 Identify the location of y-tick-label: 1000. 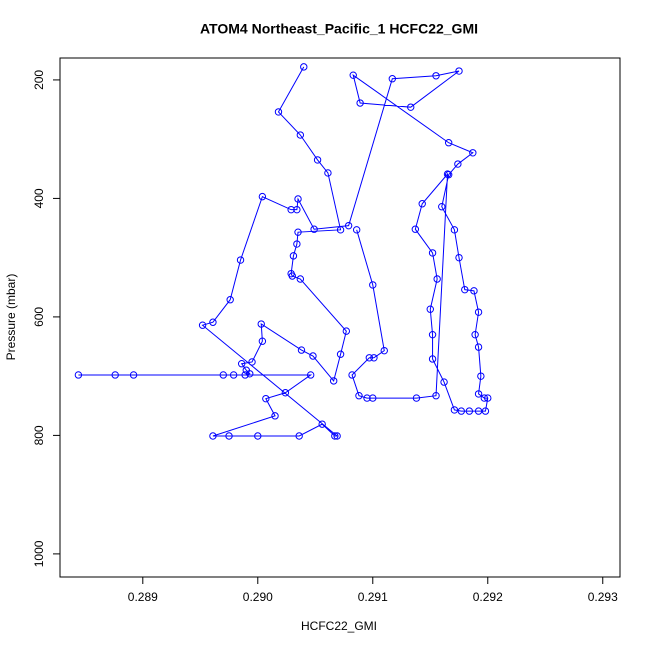
(39, 553).